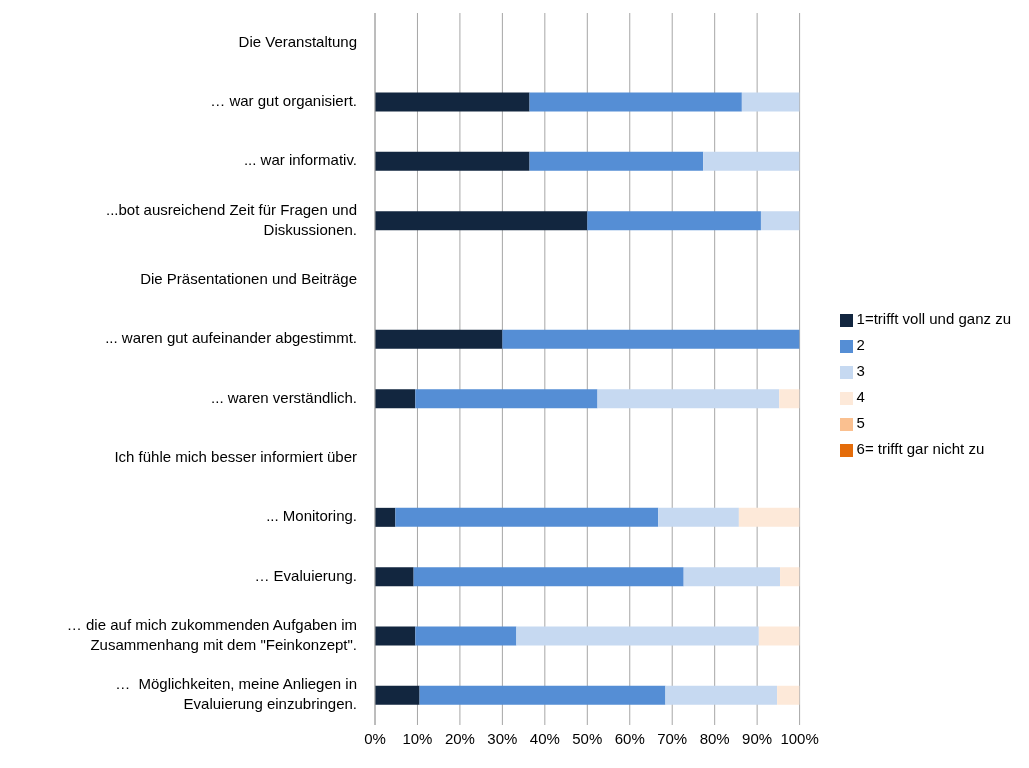 The width and height of the screenshot is (1029, 768). What do you see at coordinates (544, 738) in the screenshot?
I see `x-tick-label: 40%` at bounding box center [544, 738].